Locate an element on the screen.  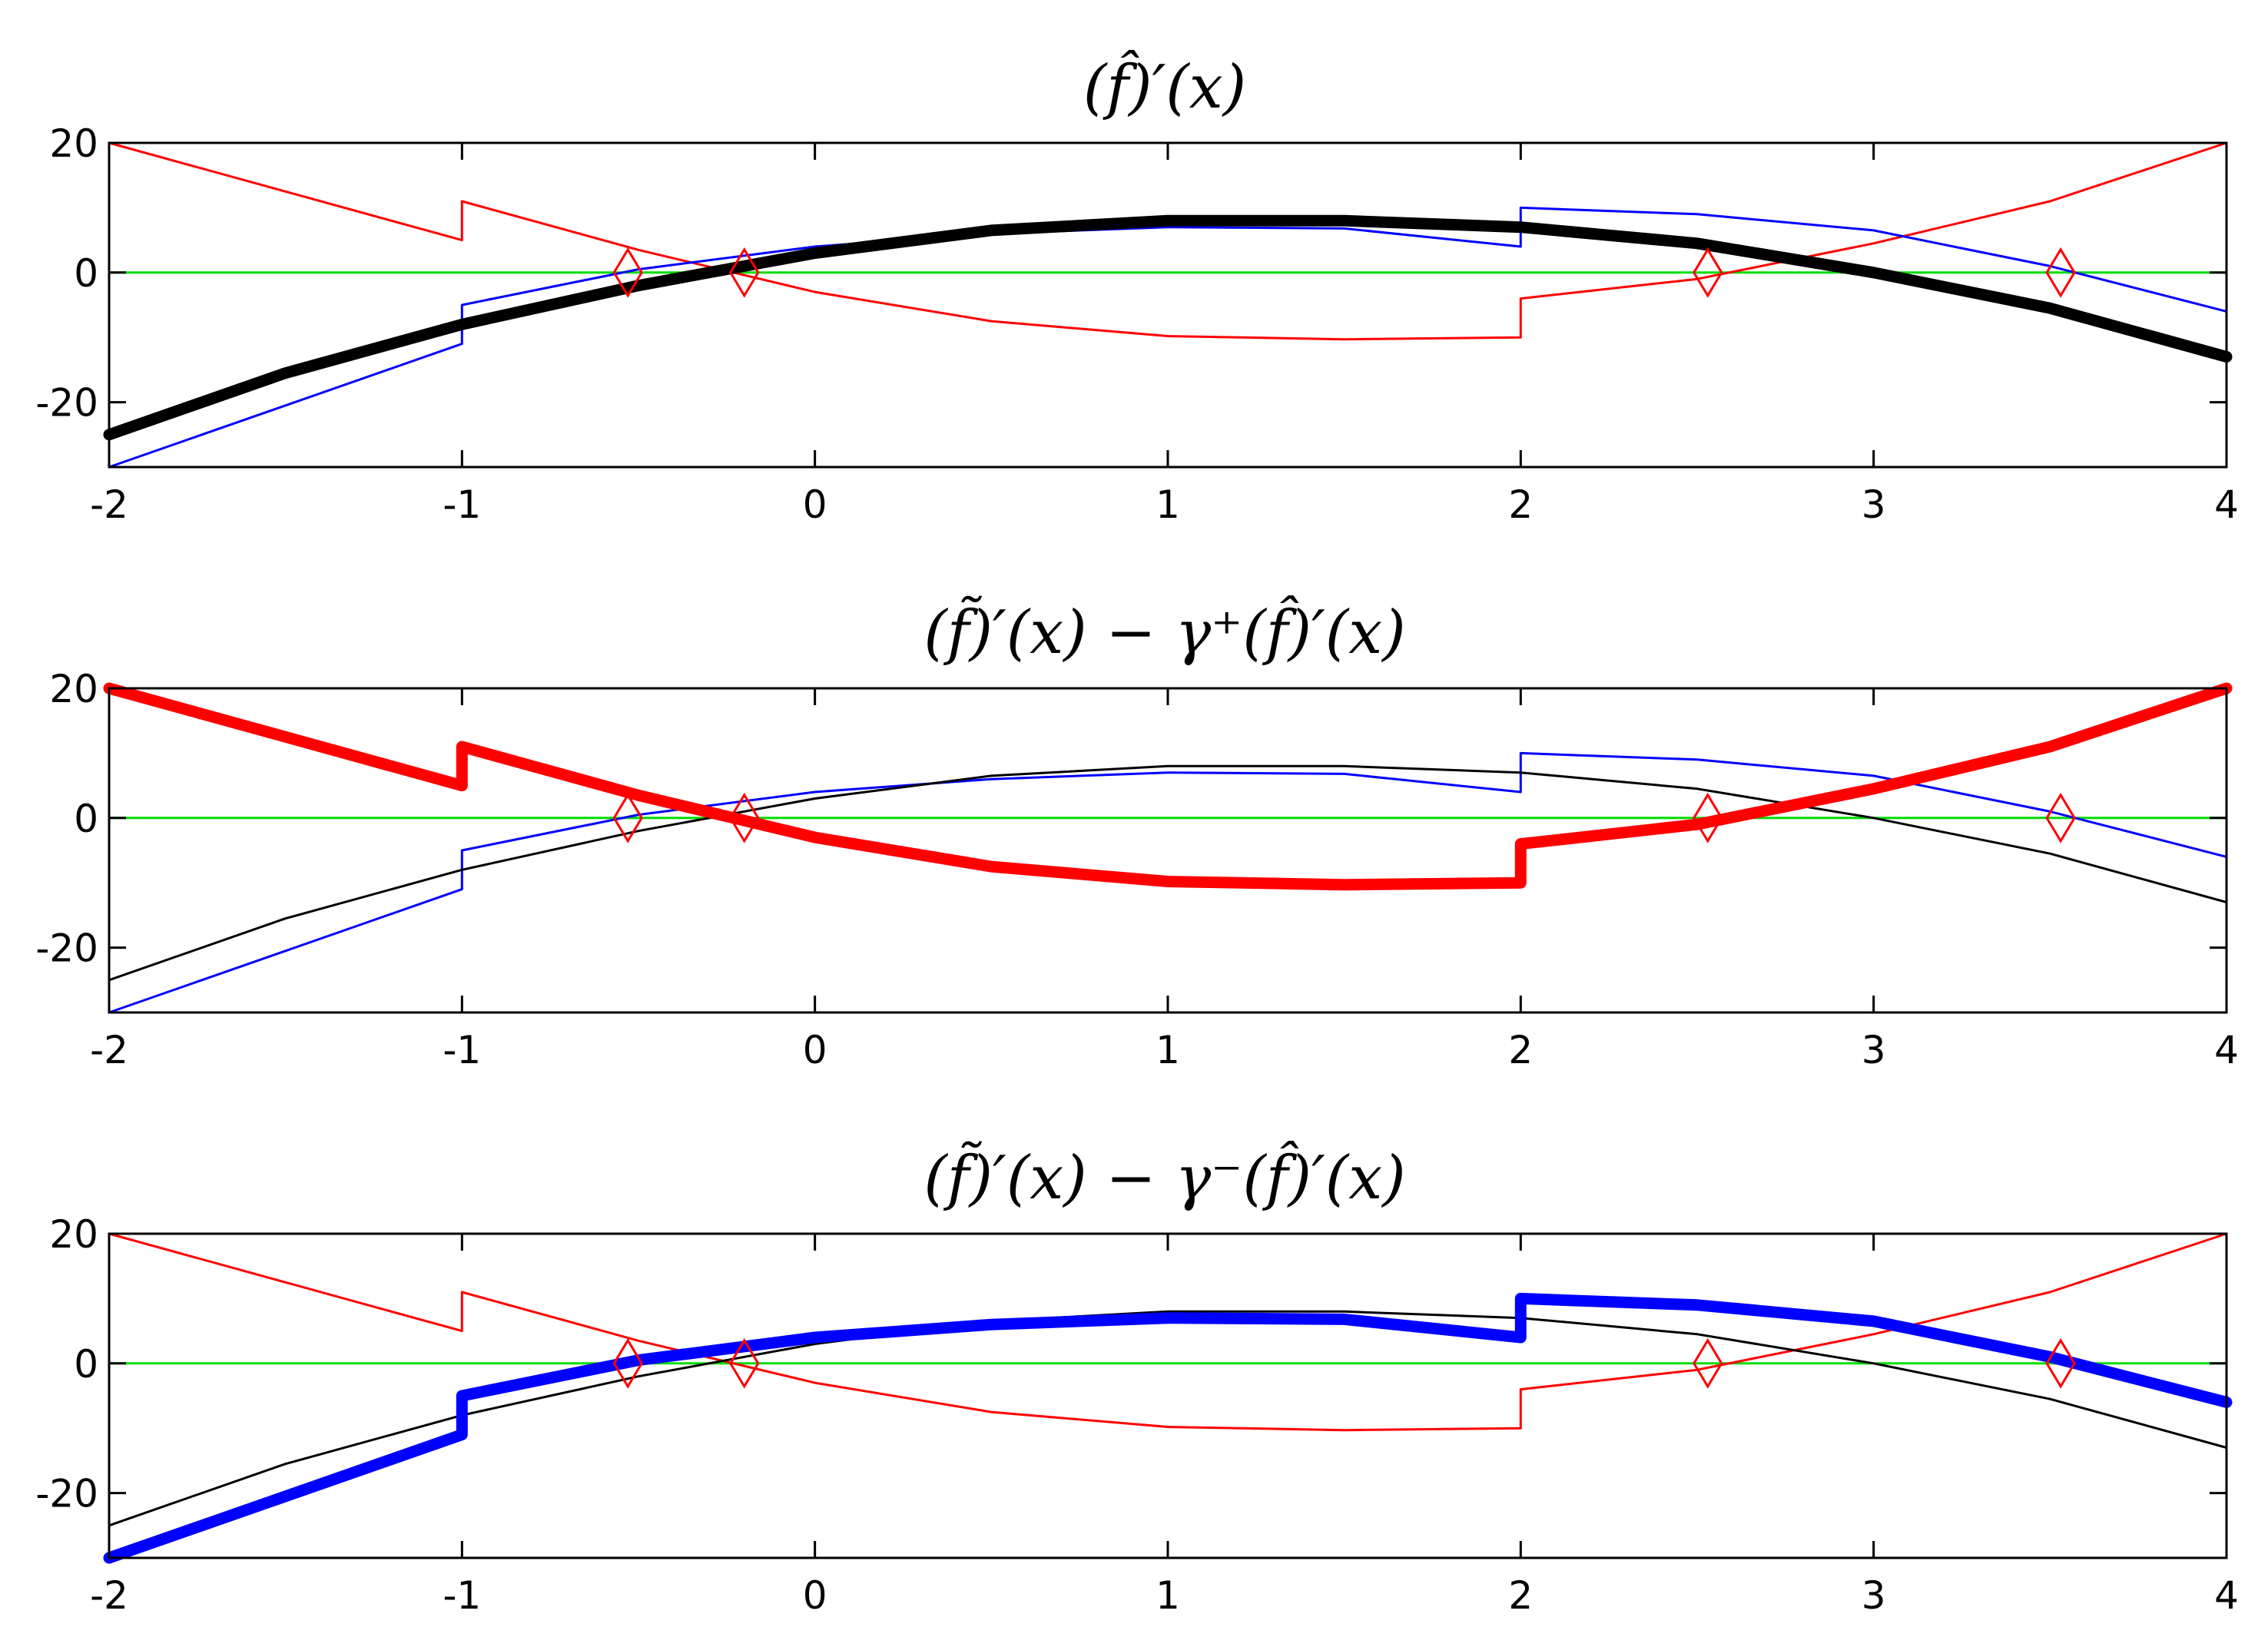
subplot-2-y-tick-label: 0 is located at coordinates (86, 819).